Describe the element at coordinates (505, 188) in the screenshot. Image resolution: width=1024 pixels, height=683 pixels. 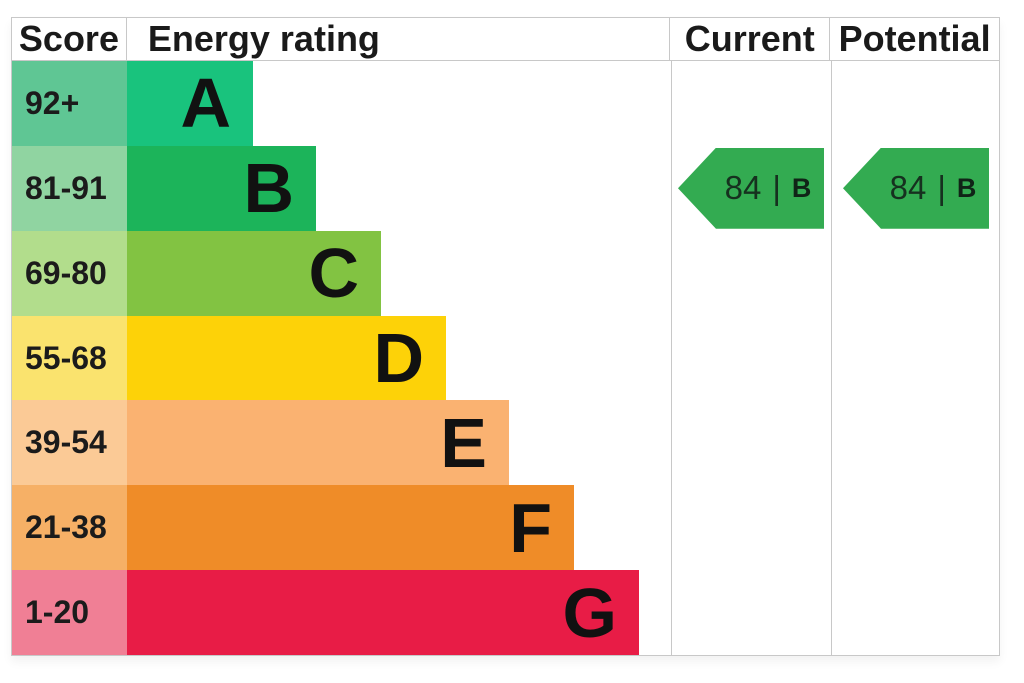
I see `band-row: 81-91 B` at that location.